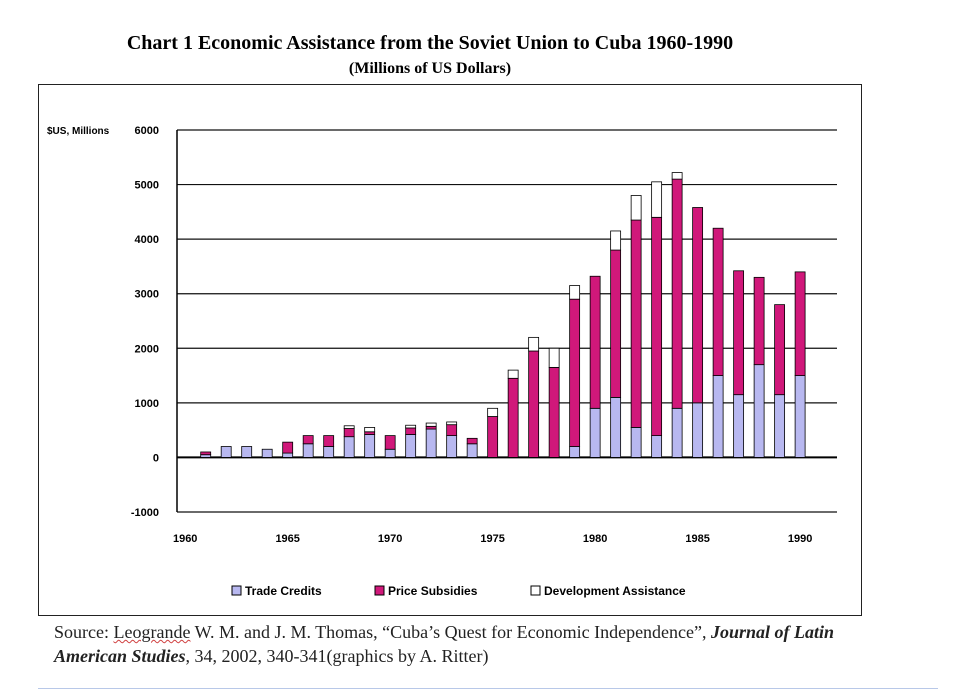  I want to click on chart-subtitle: (Millions of US Dollars), so click(430, 68).